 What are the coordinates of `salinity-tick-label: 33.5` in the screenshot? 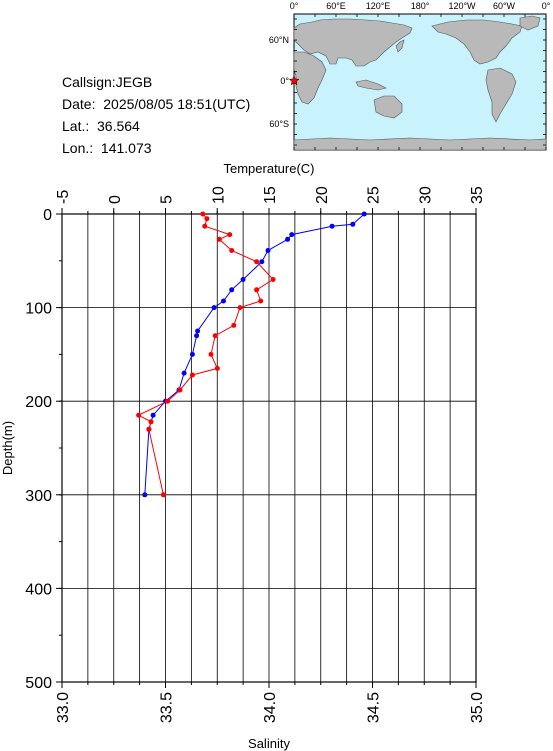 It's located at (167, 707).